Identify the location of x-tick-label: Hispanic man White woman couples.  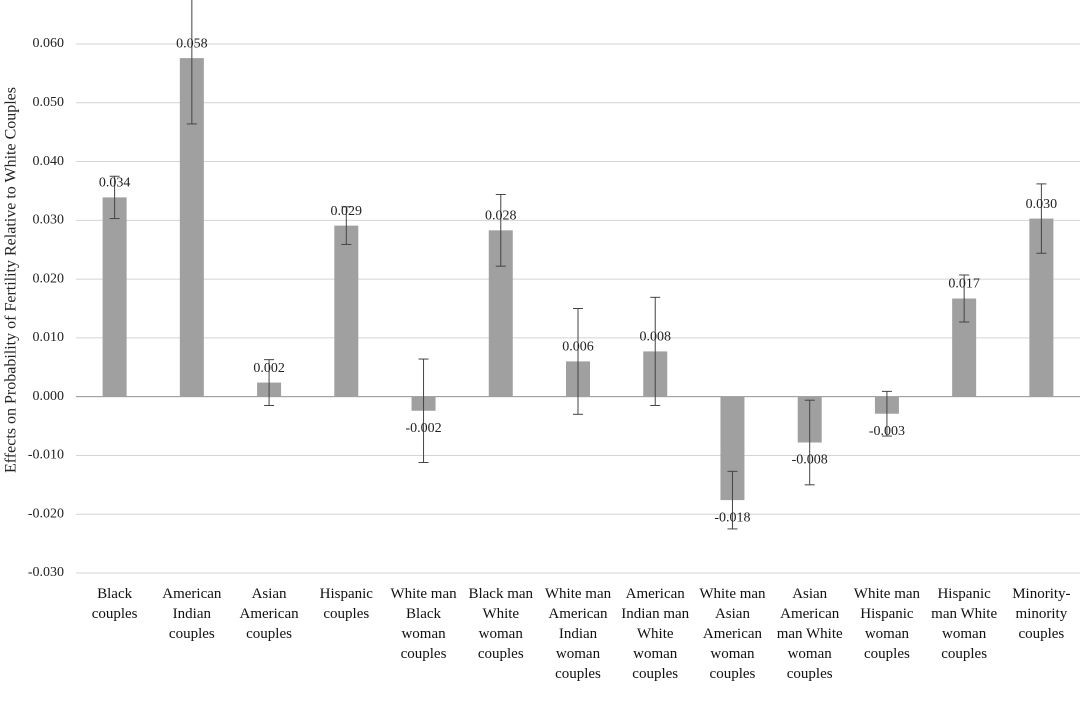
(964, 624).